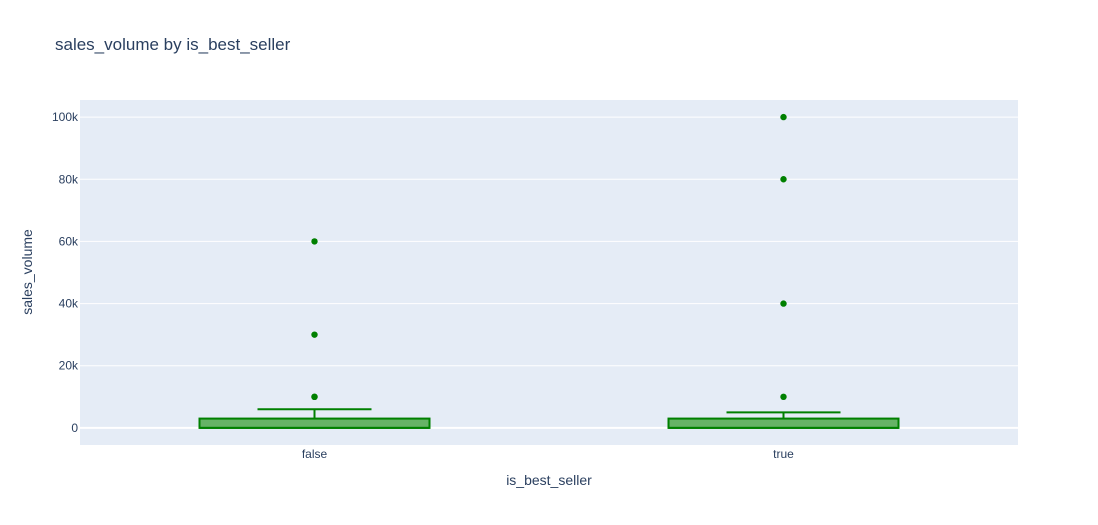 This screenshot has width=1098, height=525. What do you see at coordinates (65, 117) in the screenshot?
I see `y-tick-label: 100k` at bounding box center [65, 117].